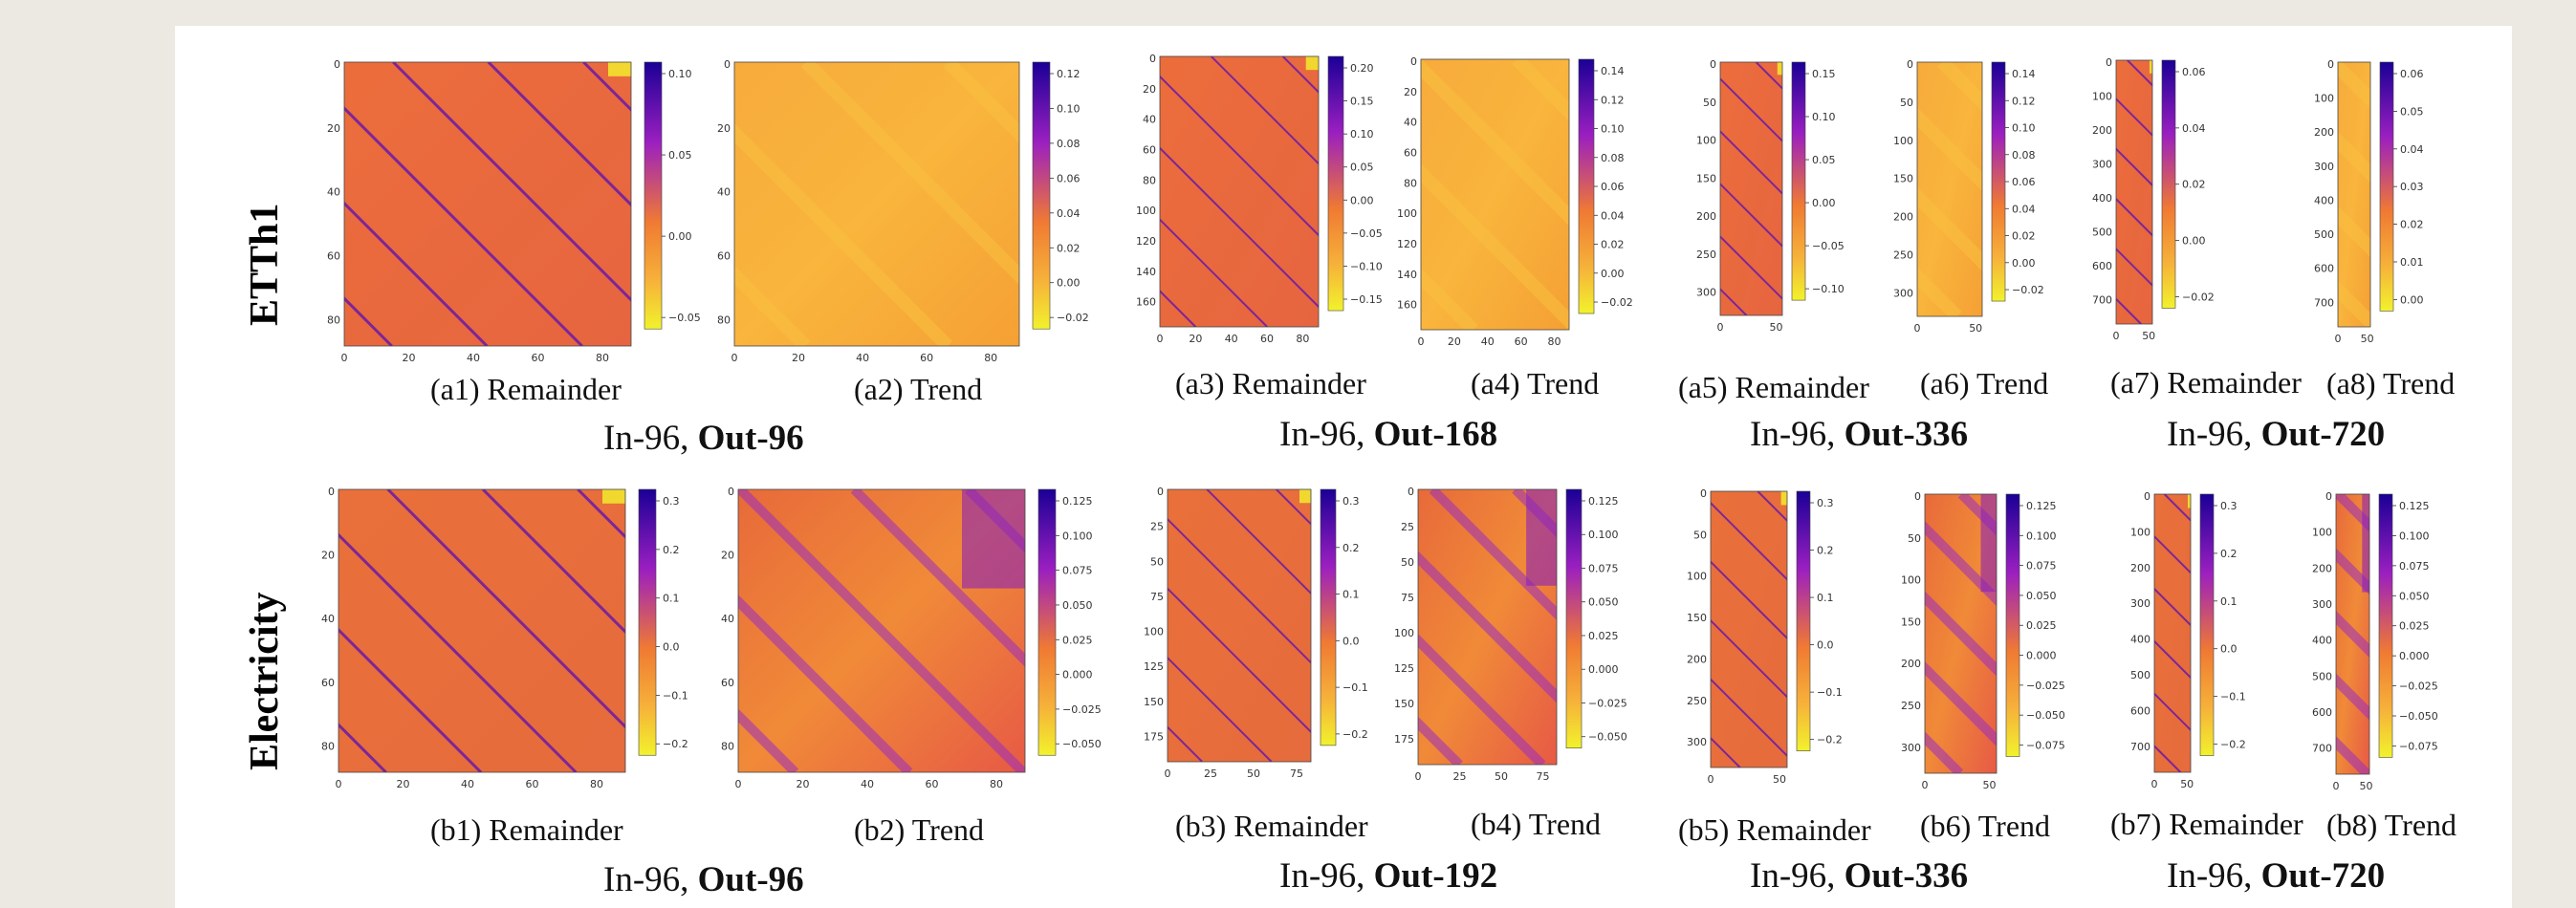 This screenshot has width=2576, height=908. Describe the element at coordinates (523, 212) in the screenshot. I see `heatmap-a1: 0 20 40 60 80 0 20 40 60 80 0.10 0.05 0.00 −0.05` at that location.